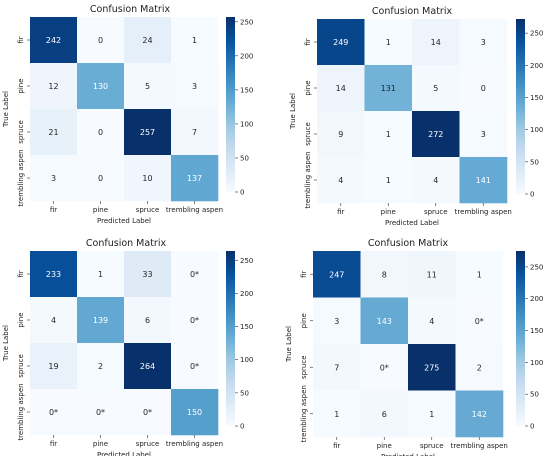  Describe the element at coordinates (520, 338) in the screenshot. I see `colorbar` at that location.